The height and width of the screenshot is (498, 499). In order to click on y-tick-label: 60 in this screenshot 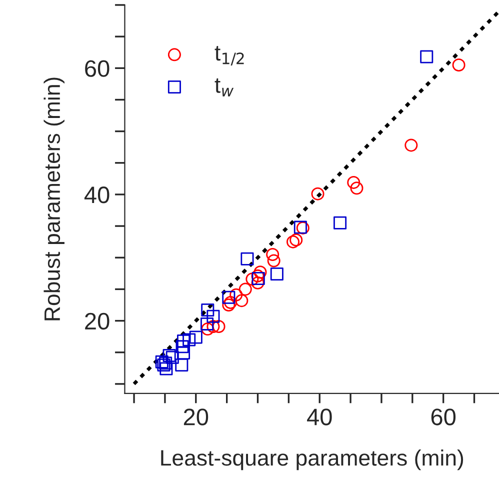, I will do `click(97, 68)`.